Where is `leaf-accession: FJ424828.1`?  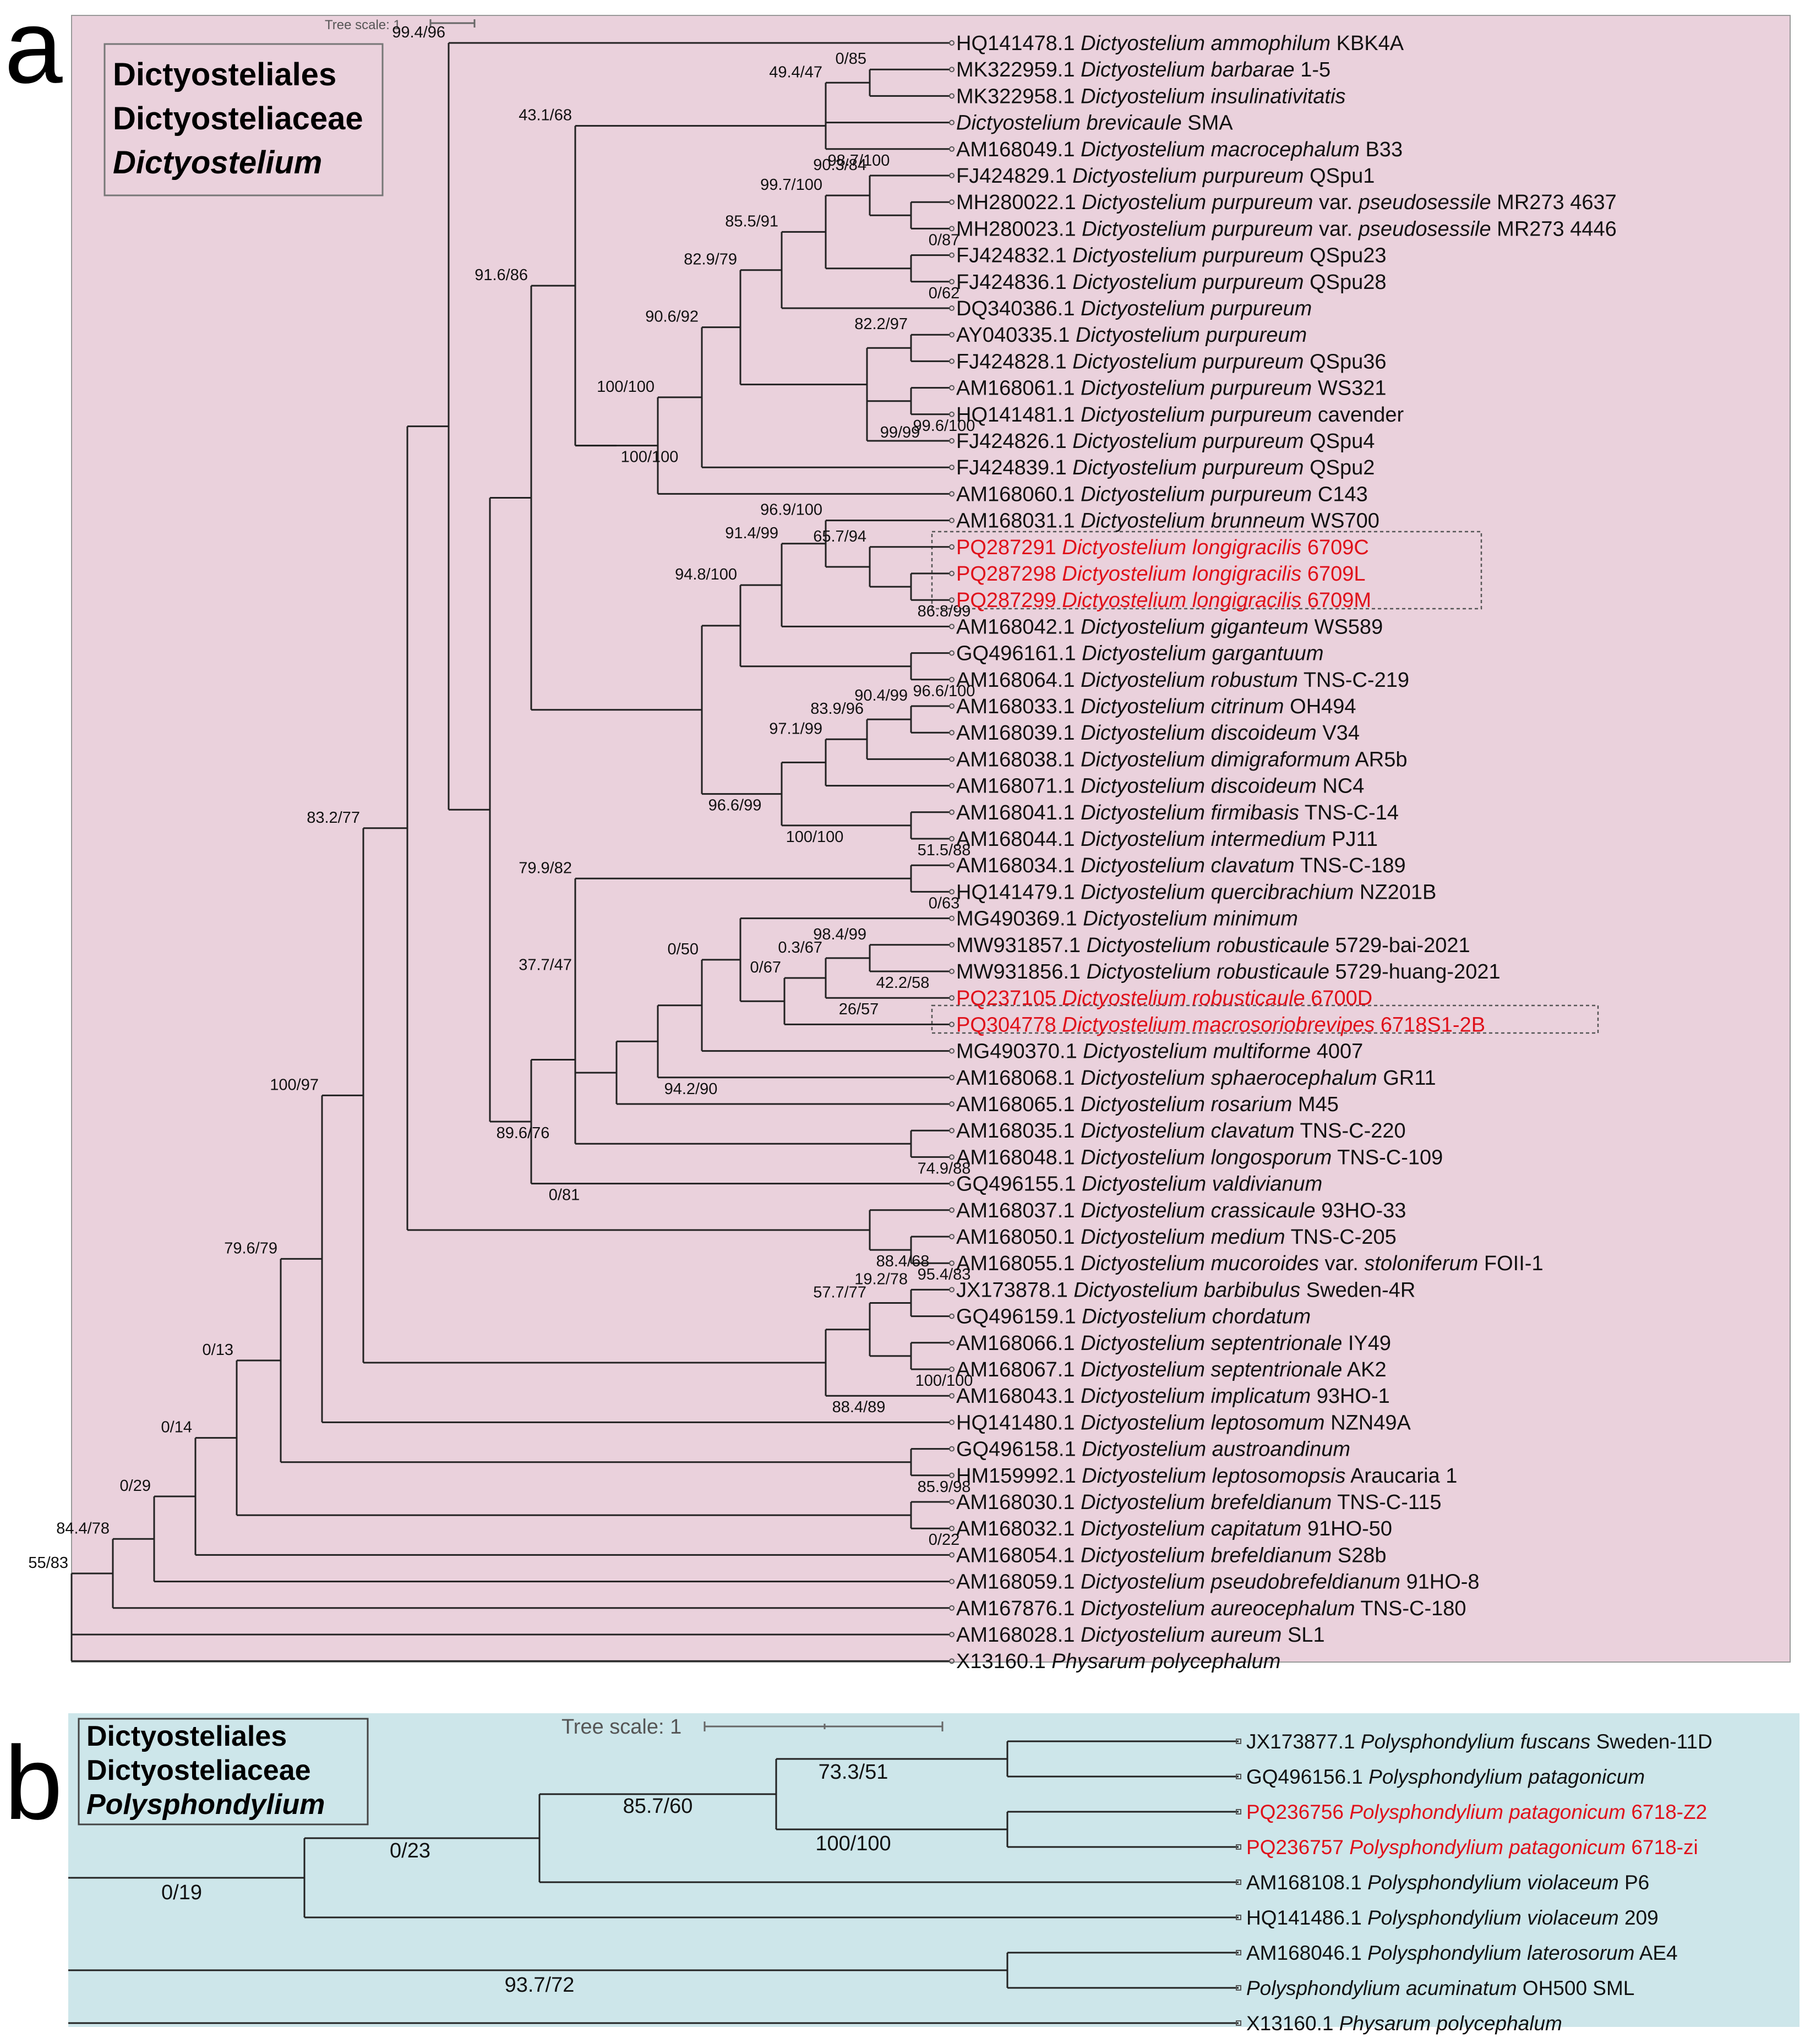
leaf-accession: FJ424828.1 is located at coordinates (1014, 362).